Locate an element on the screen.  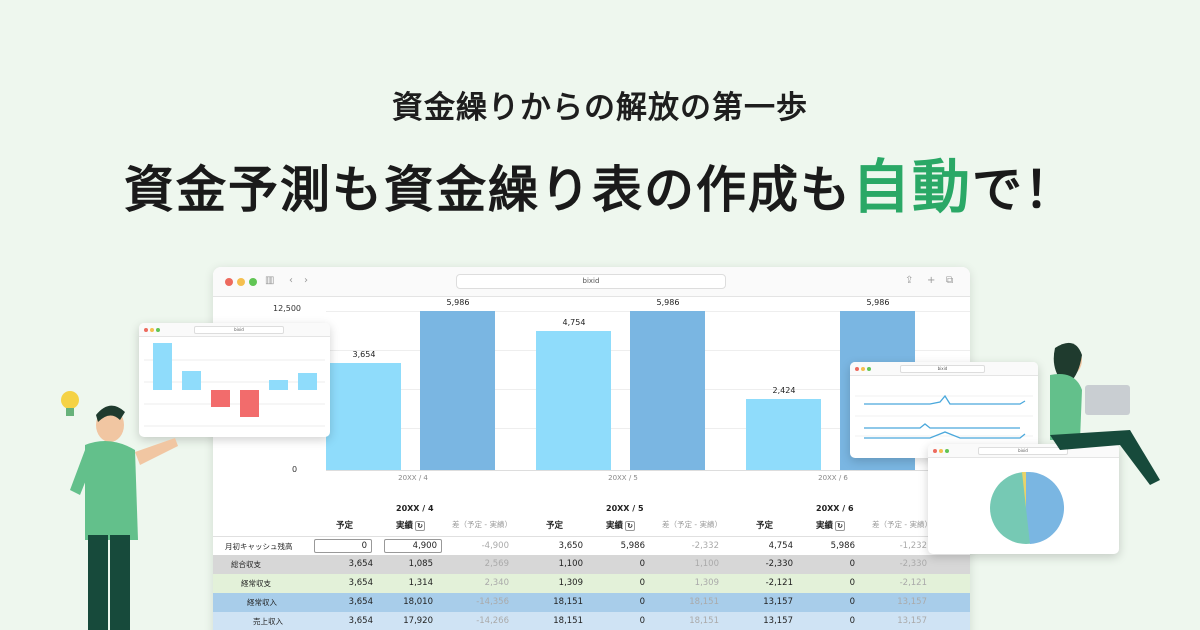
table-cell: 1,085 is located at coordinates (420, 564).